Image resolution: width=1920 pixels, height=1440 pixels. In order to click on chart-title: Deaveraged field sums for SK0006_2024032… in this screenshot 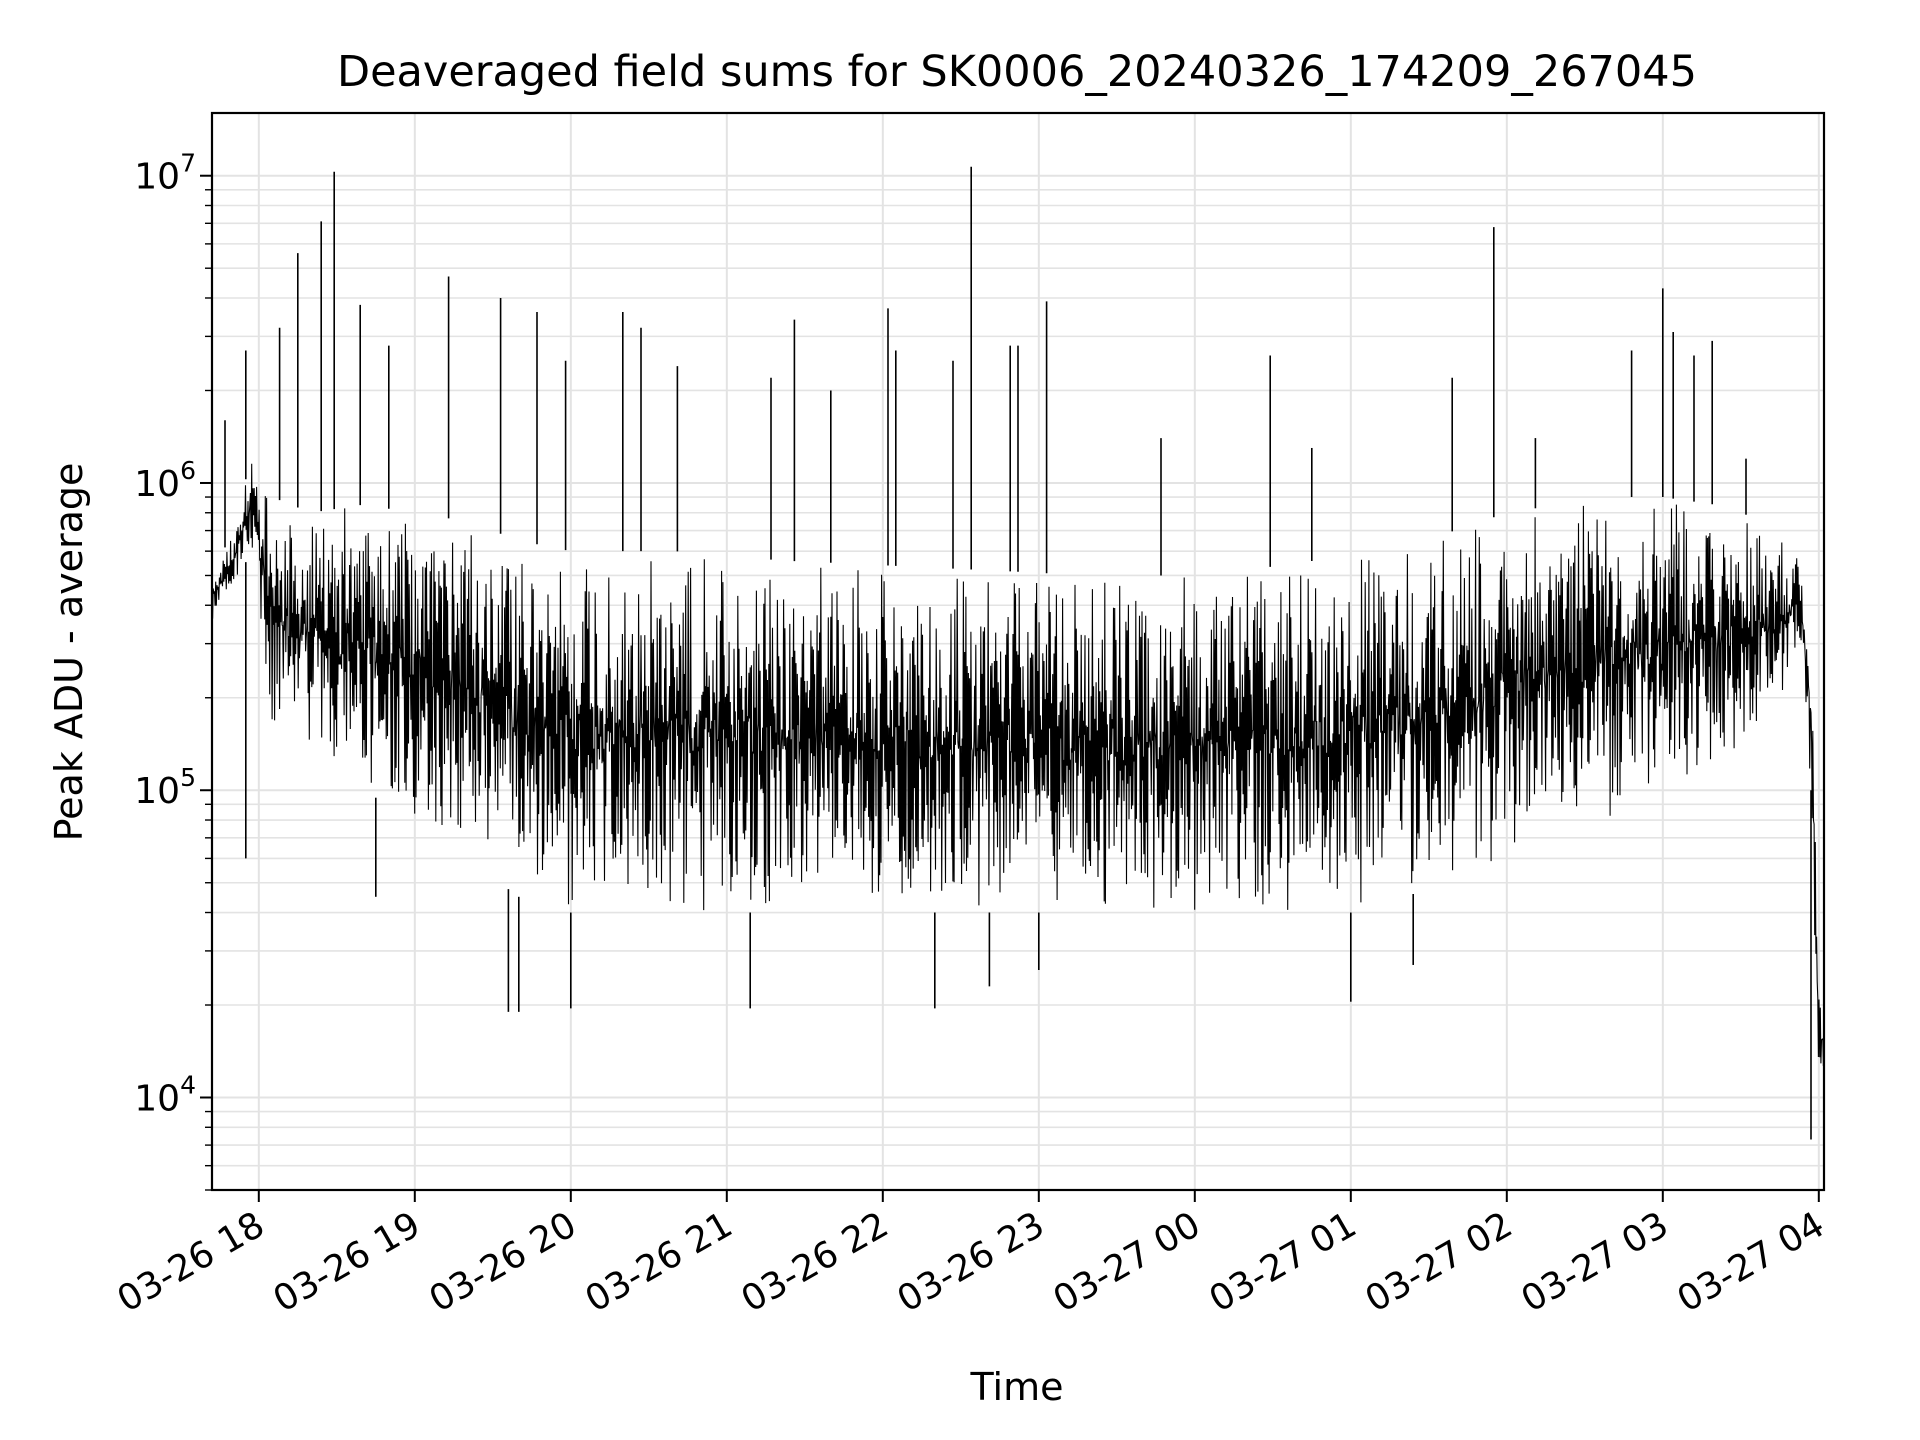, I will do `click(1017, 72)`.